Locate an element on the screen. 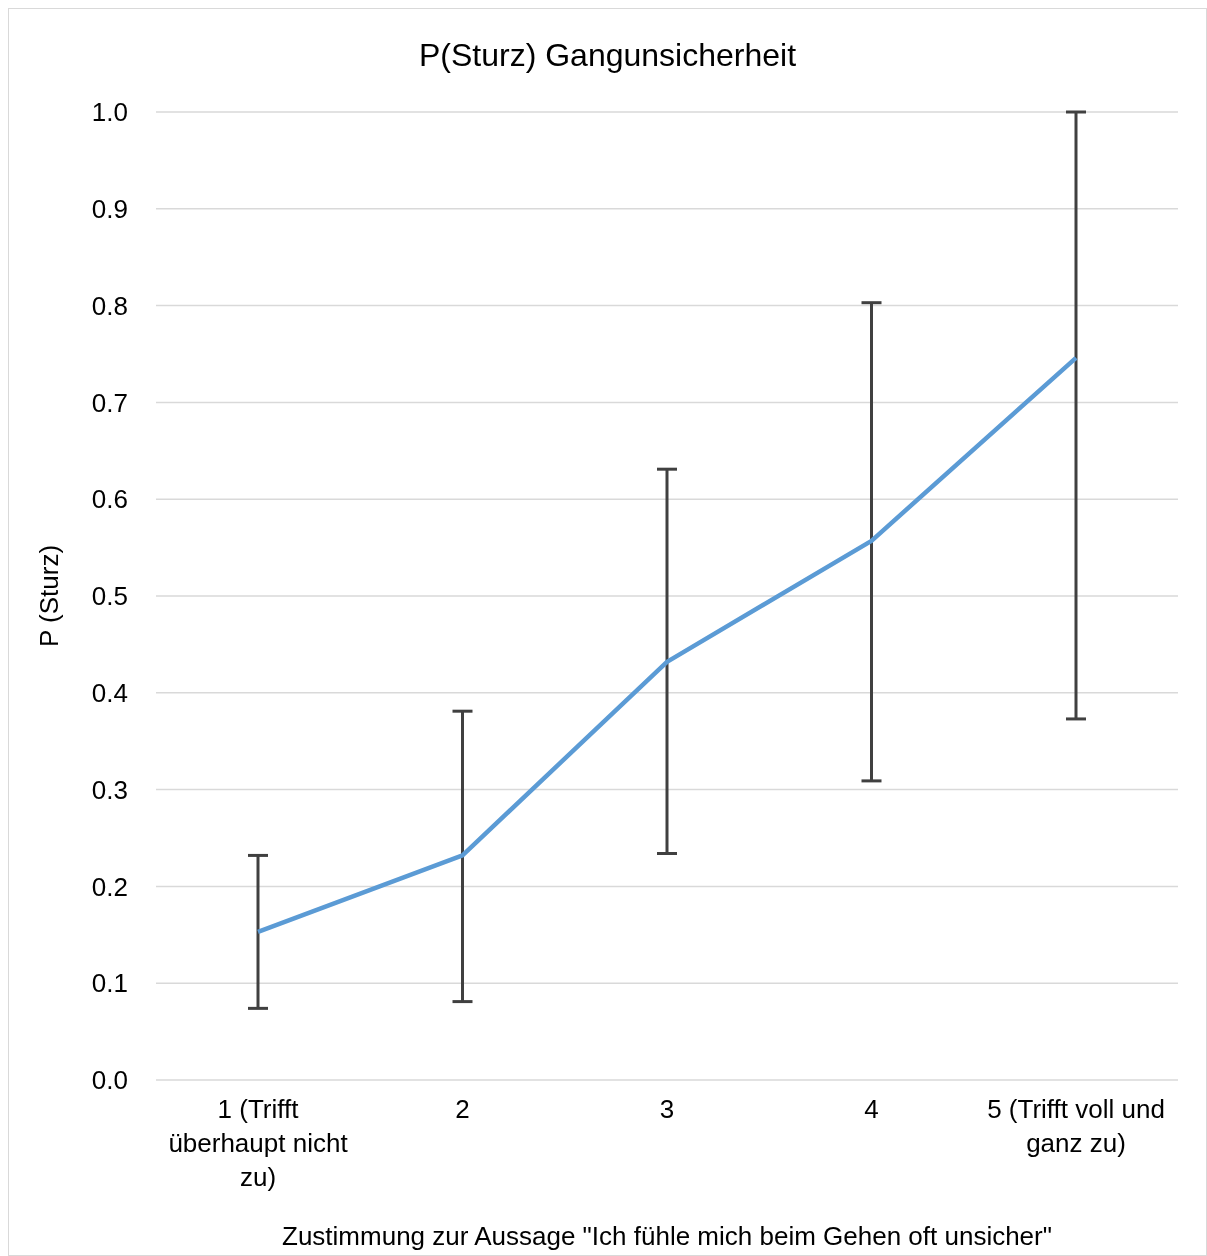 The height and width of the screenshot is (1256, 1207). y-tick-label: 0.5 is located at coordinates (109, 596).